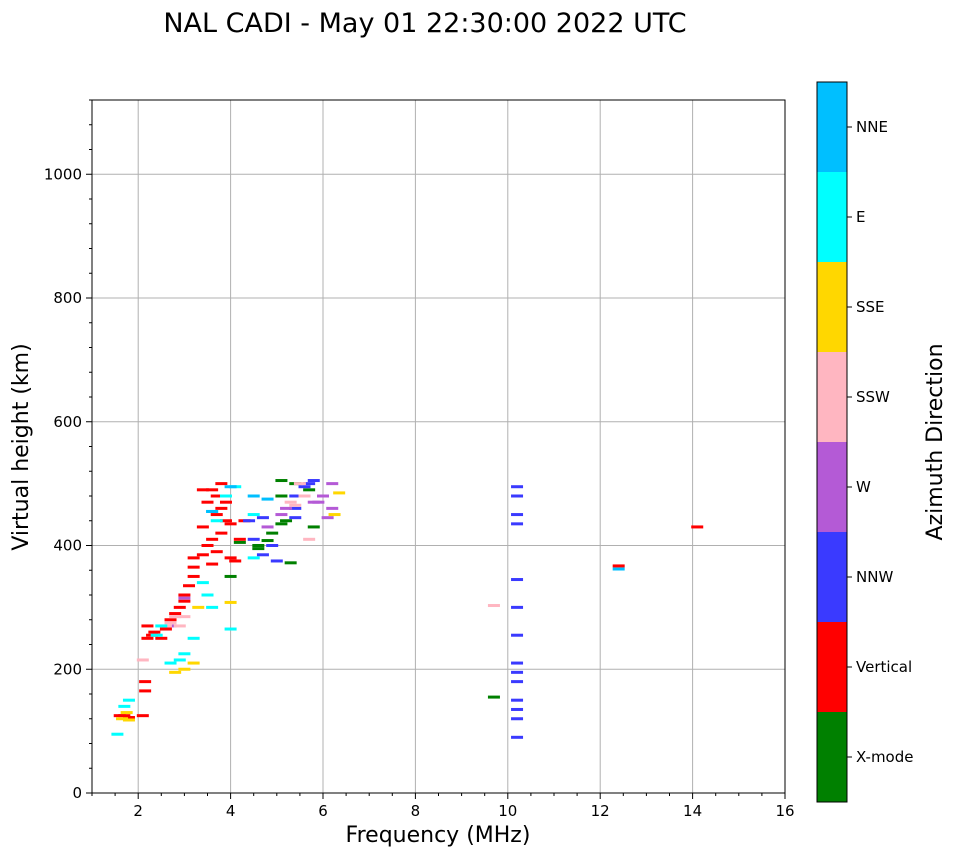  I want to click on y-tick-label: 800, so click(67, 298).